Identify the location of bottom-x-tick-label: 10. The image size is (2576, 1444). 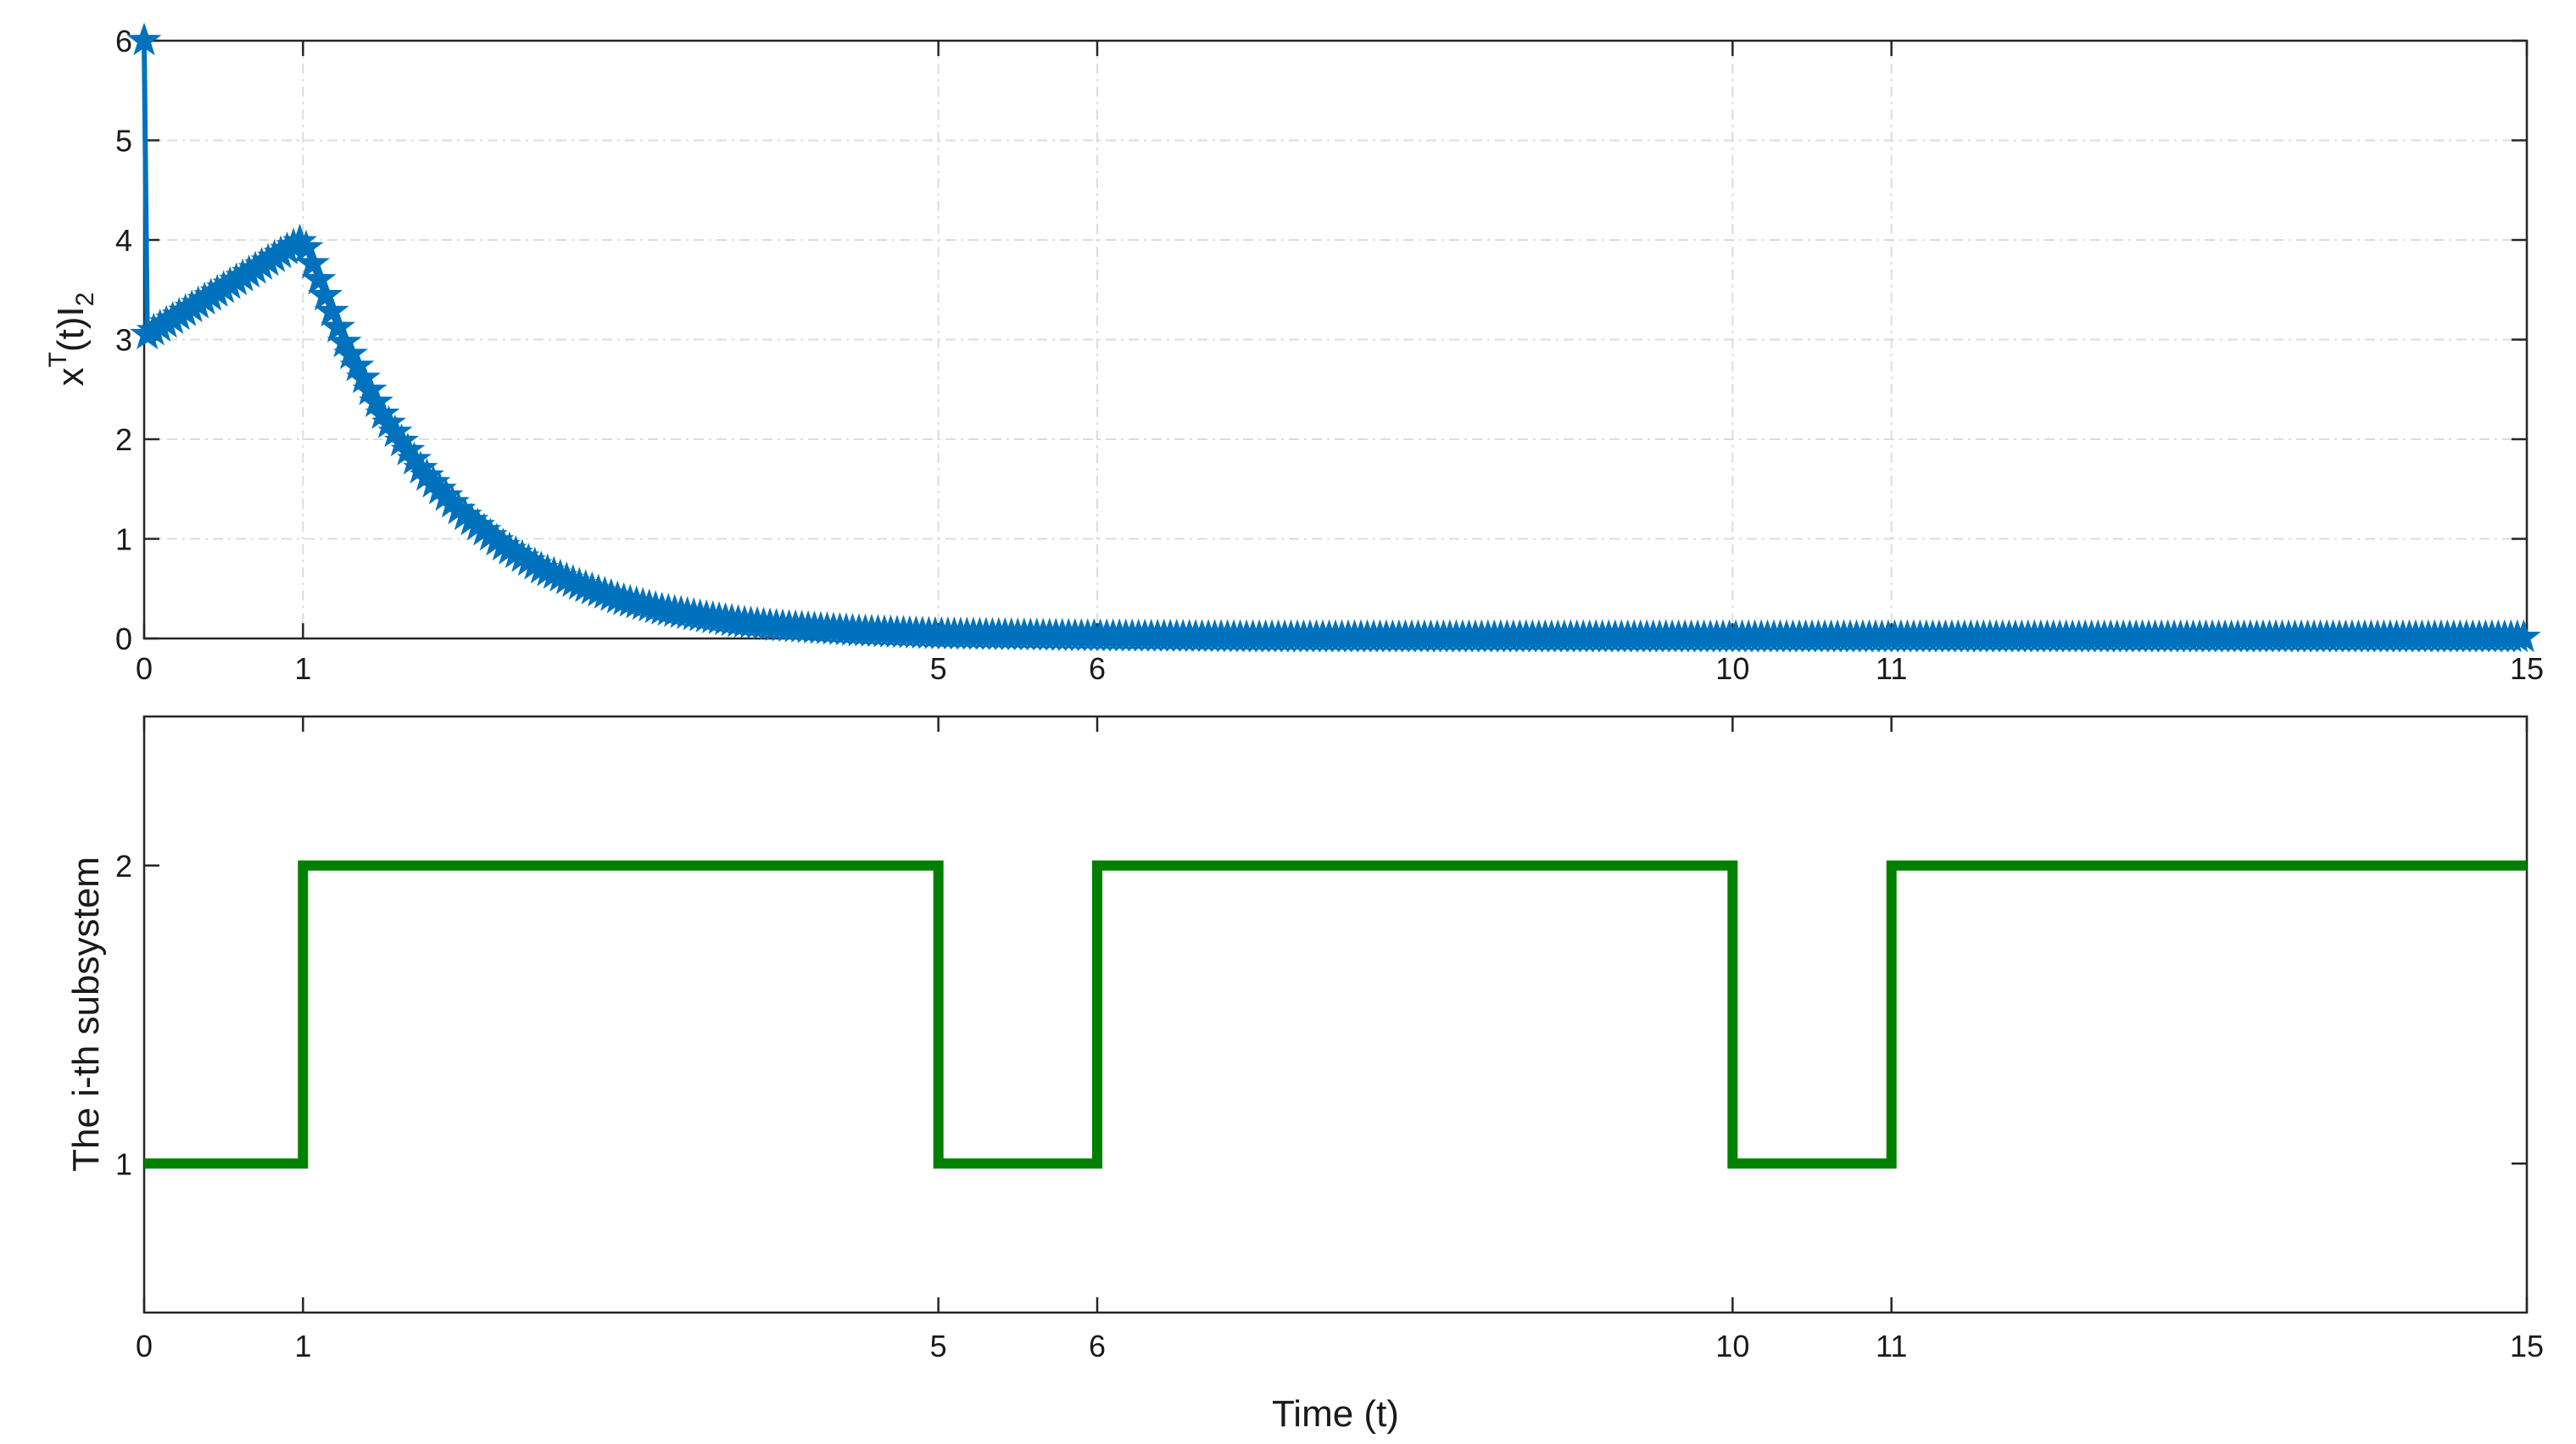
(1732, 1346).